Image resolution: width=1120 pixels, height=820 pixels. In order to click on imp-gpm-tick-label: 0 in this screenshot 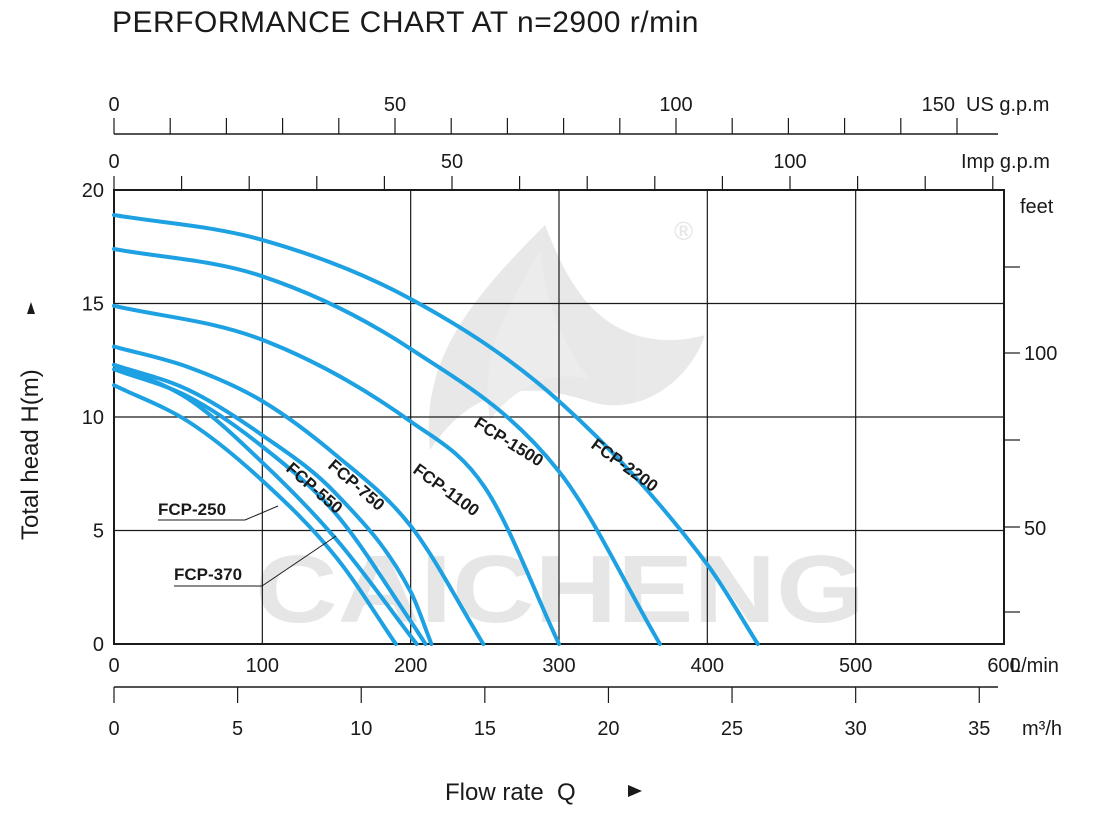, I will do `click(113, 162)`.